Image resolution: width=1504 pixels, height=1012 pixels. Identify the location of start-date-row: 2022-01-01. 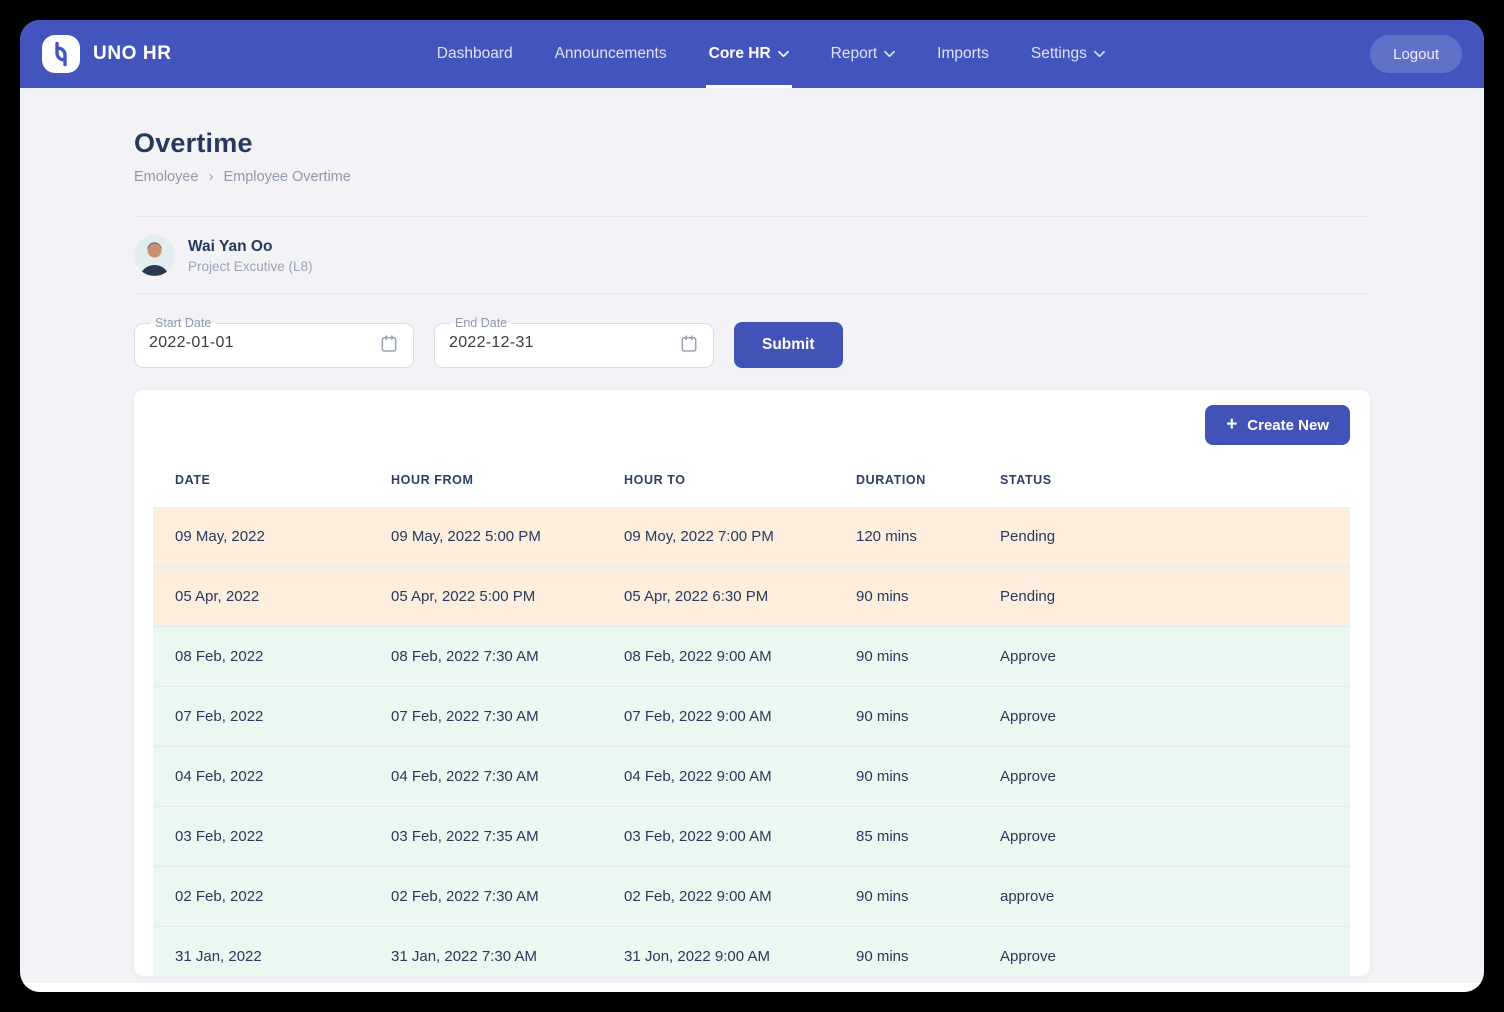
(274, 343).